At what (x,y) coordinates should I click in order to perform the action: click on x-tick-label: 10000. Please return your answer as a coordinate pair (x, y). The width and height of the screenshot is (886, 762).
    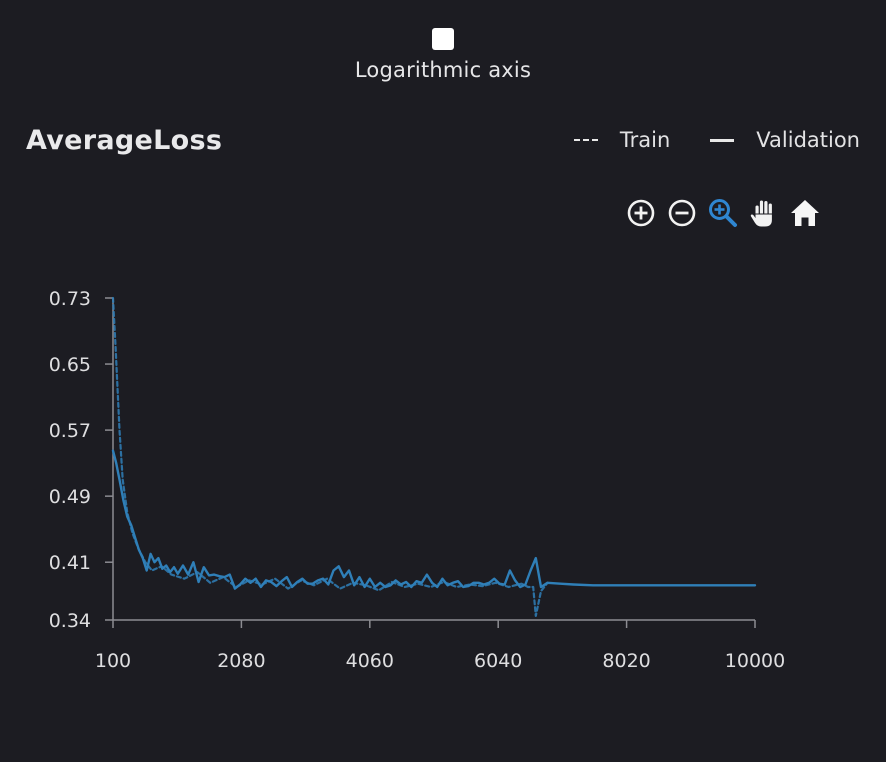
    Looking at the image, I should click on (755, 661).